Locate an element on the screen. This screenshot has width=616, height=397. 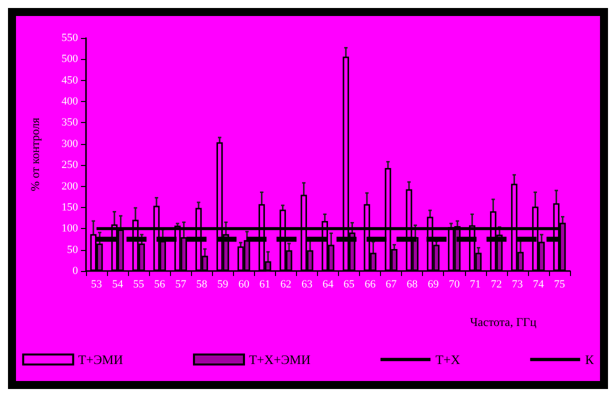
x-tick-label: 54 is located at coordinates (118, 284).